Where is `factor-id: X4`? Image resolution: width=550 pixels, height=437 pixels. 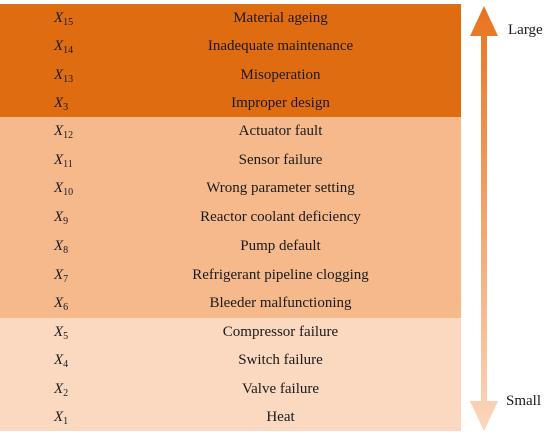
factor-id: X4 is located at coordinates (61, 361).